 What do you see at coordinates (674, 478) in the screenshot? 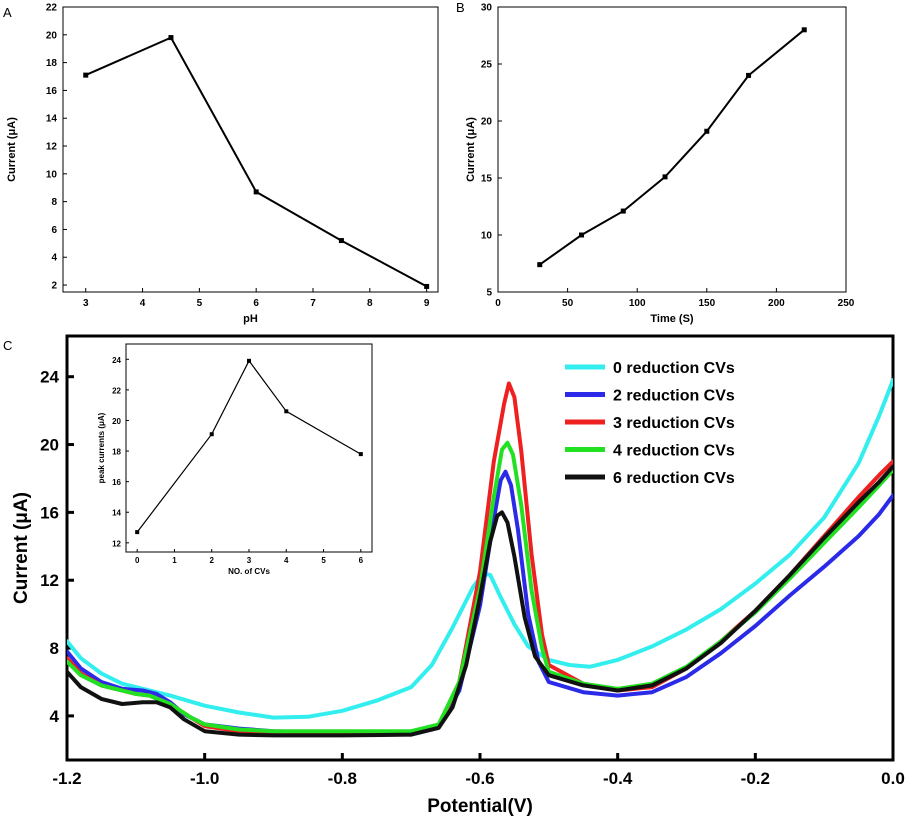
I see `legend-label-4: 6 reduction CVs` at bounding box center [674, 478].